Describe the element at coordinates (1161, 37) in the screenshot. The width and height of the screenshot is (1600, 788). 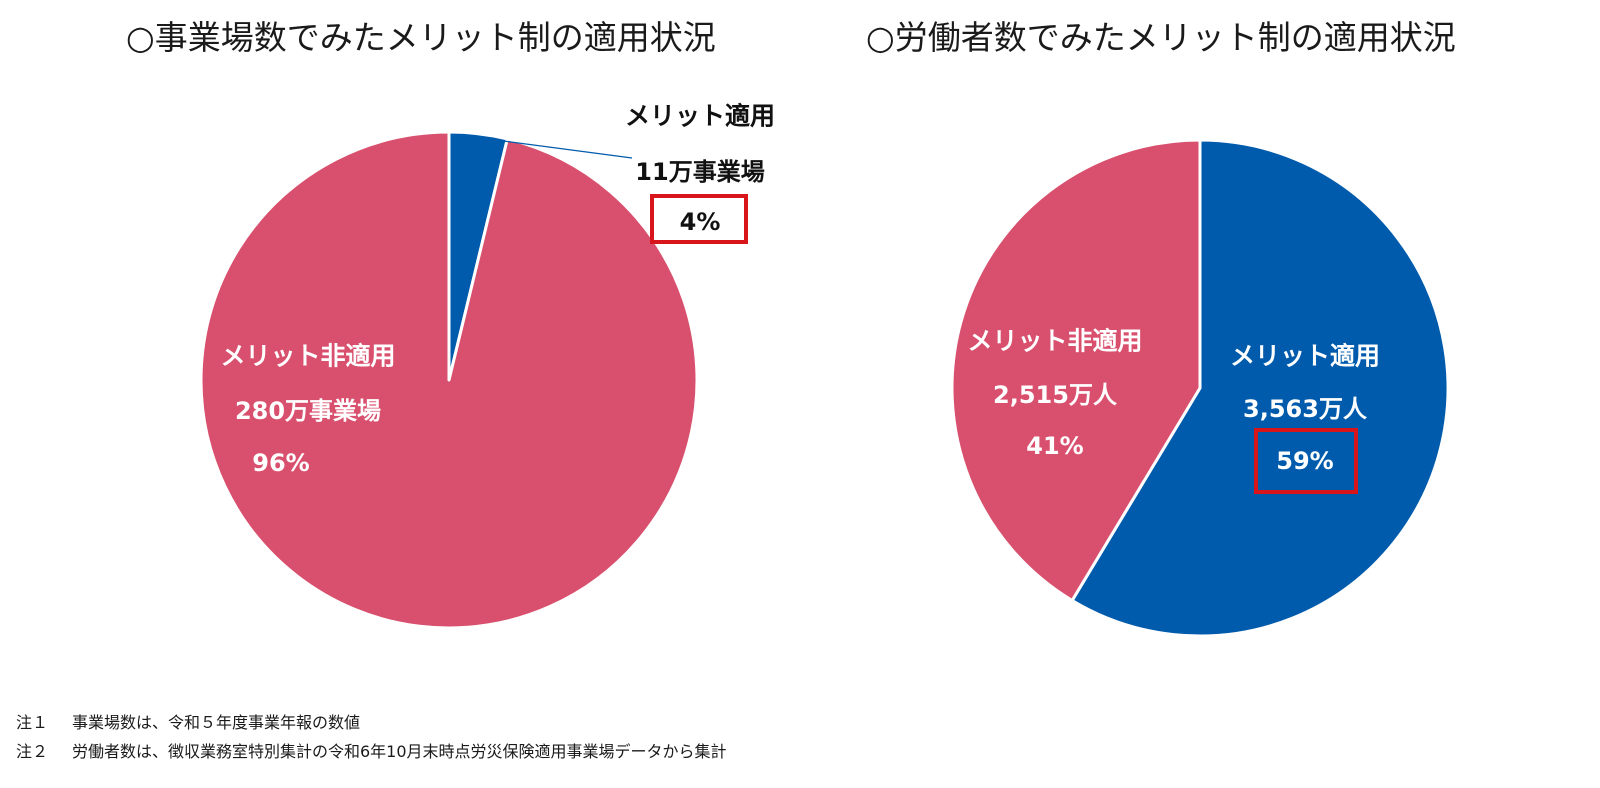
I see `chart-title-workers: ○労働者数でみたメリット制の適用状況` at that location.